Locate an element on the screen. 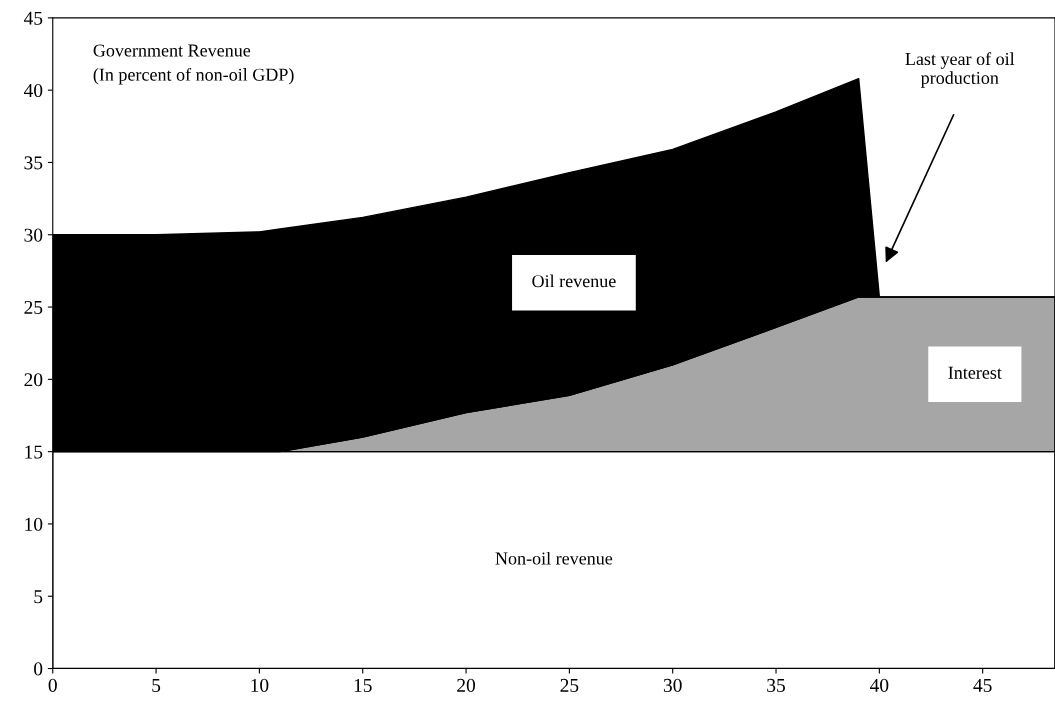  x-tick-label: 15 is located at coordinates (363, 685).